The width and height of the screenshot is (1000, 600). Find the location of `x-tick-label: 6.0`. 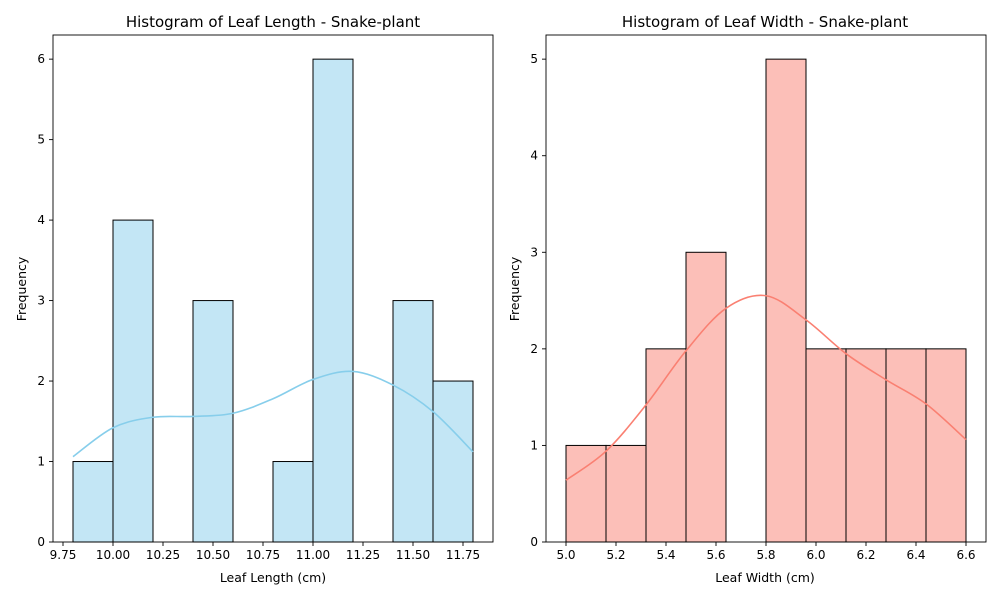

x-tick-label: 6.0 is located at coordinates (815, 555).